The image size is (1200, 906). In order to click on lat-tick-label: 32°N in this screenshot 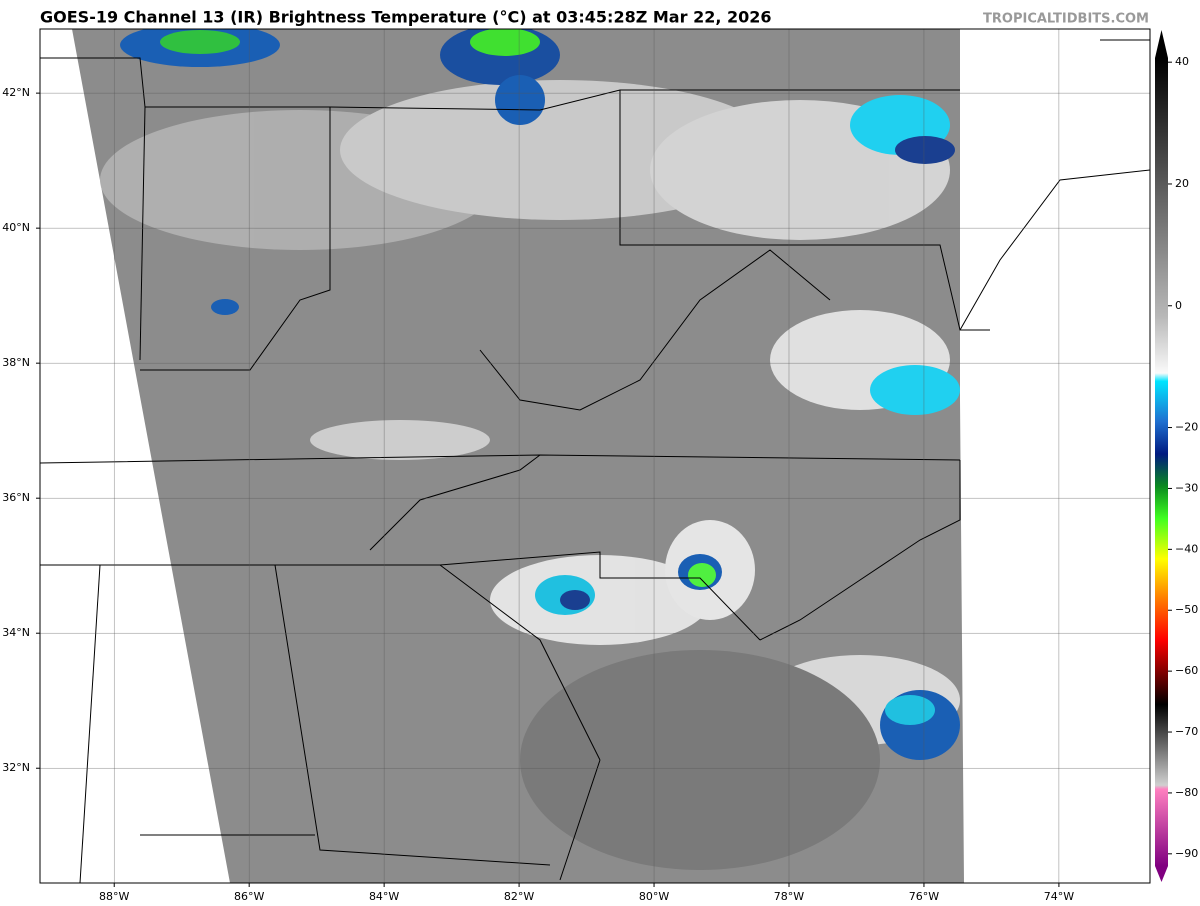, I will do `click(16, 767)`.